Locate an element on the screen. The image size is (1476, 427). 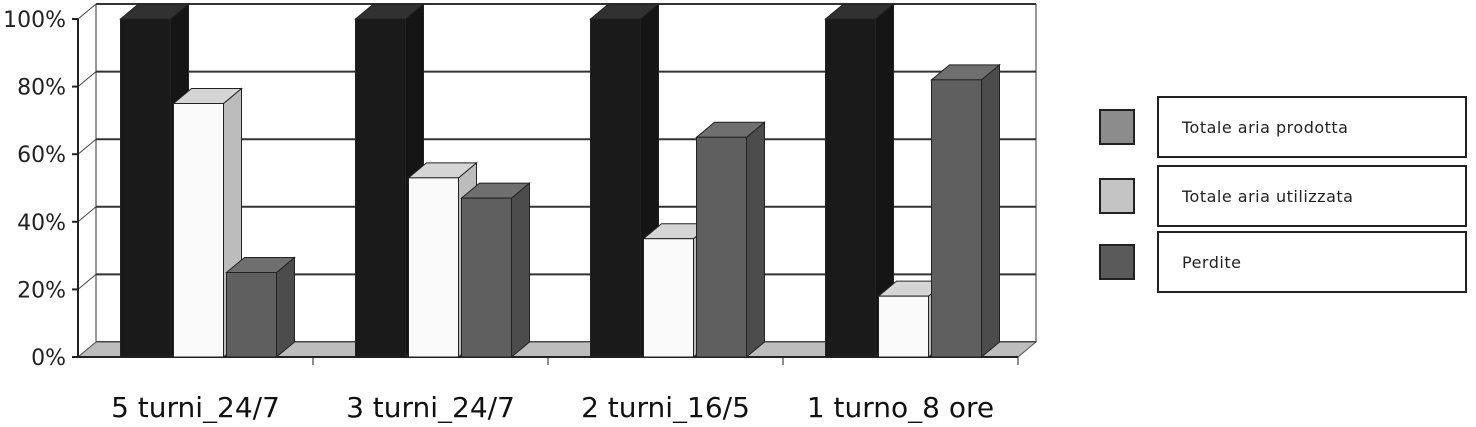
x-tick-label: 1 turno_8 ore is located at coordinates (900, 407).